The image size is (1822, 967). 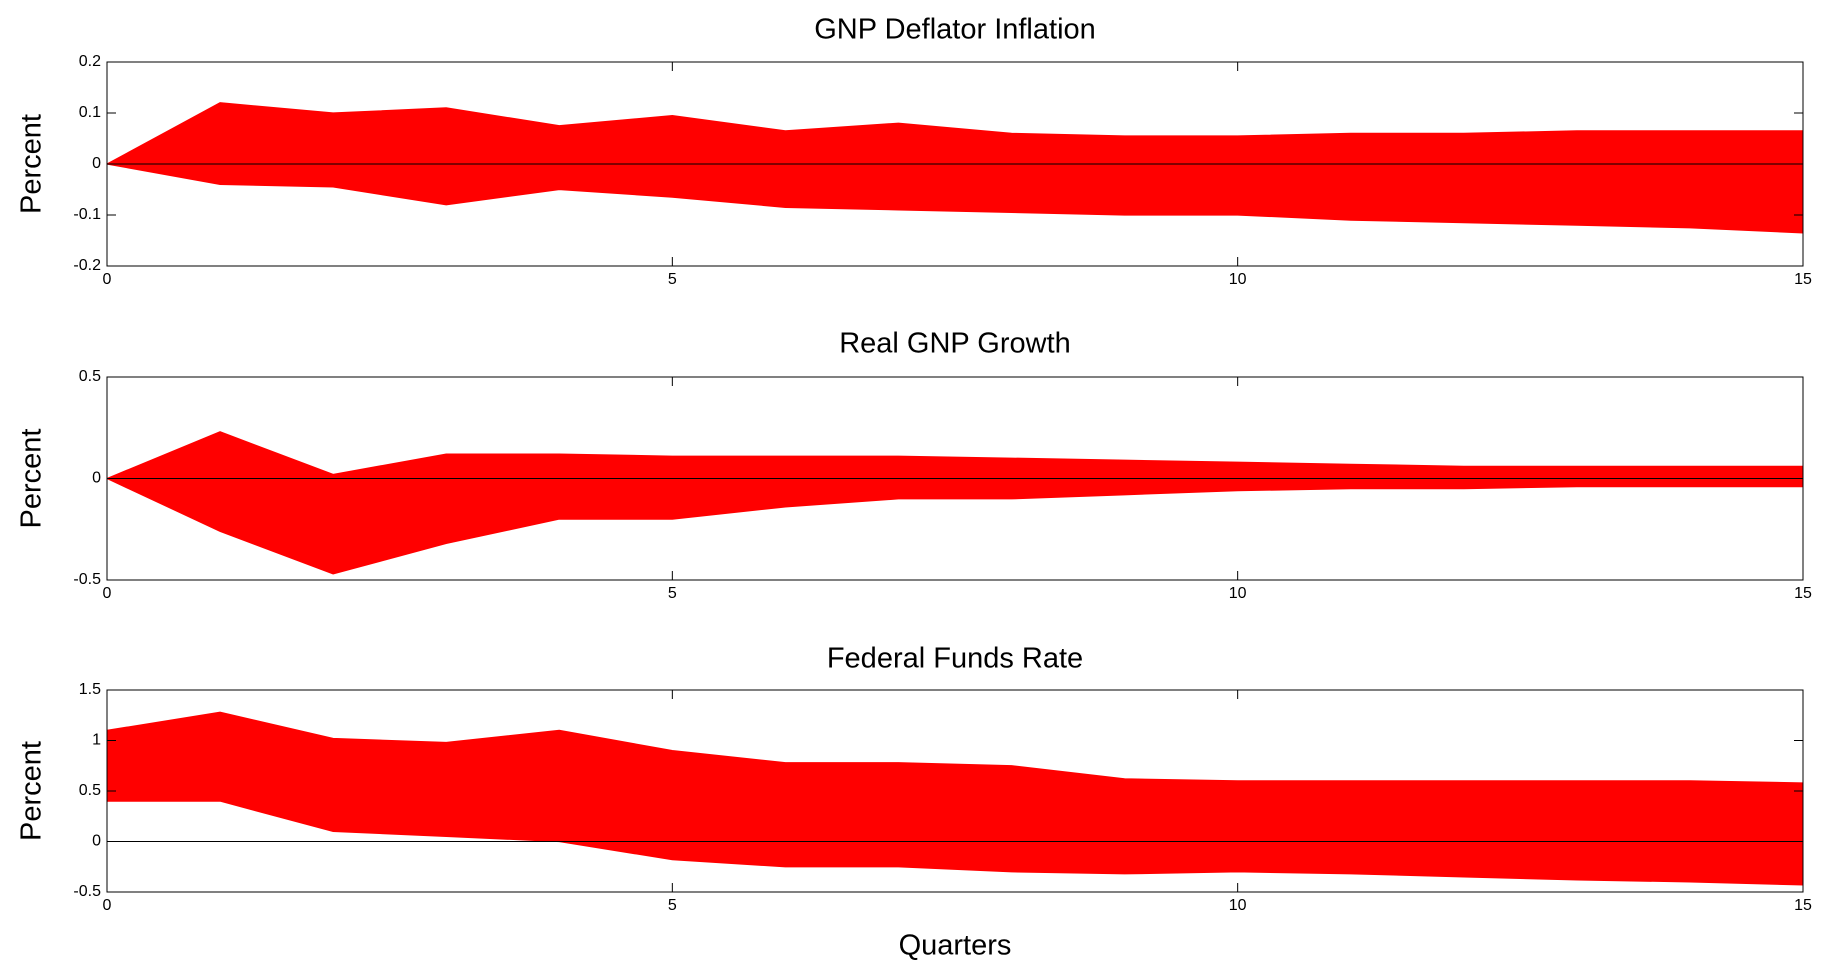 I want to click on y-tick-label: 1.5, so click(x=90, y=689).